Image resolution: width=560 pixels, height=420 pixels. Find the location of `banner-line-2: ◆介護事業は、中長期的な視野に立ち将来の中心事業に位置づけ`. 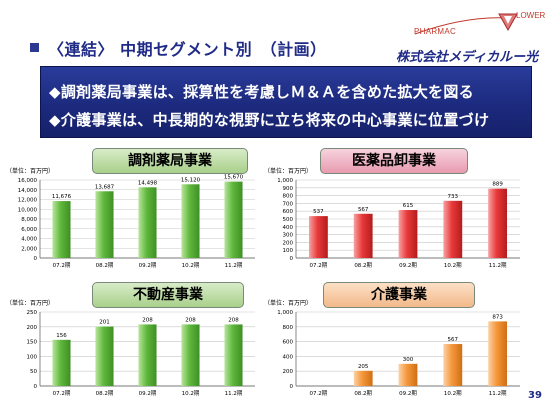

banner-line-2: ◆介護事業は、中長期的な視野に立ち将来の中心事業に位置づけ is located at coordinates (269, 120).